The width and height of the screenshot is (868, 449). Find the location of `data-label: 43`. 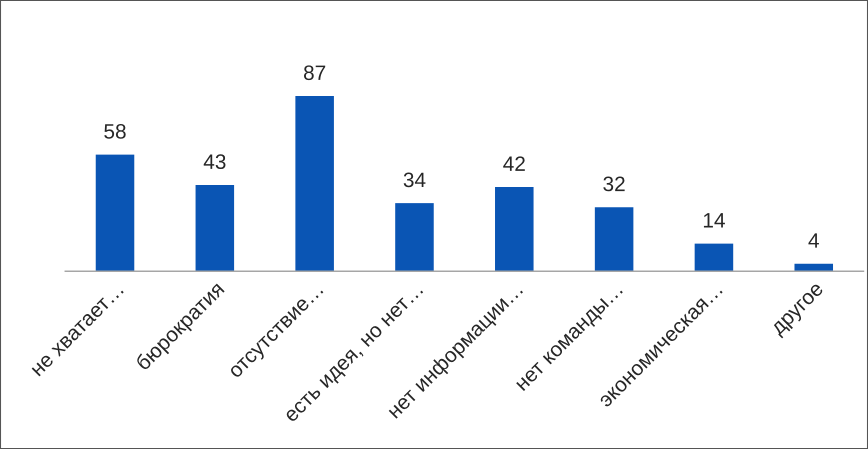

data-label: 43 is located at coordinates (215, 162).